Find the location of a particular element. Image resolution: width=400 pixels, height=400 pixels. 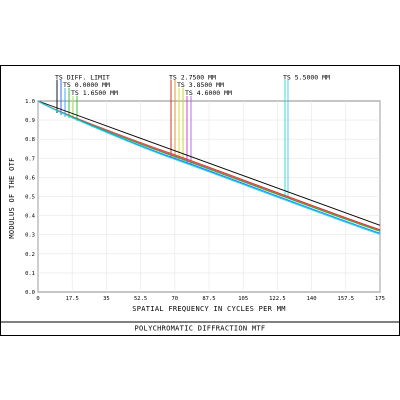

legend-label-ts-2-7500: TS 2.7500 MM is located at coordinates (192, 78).